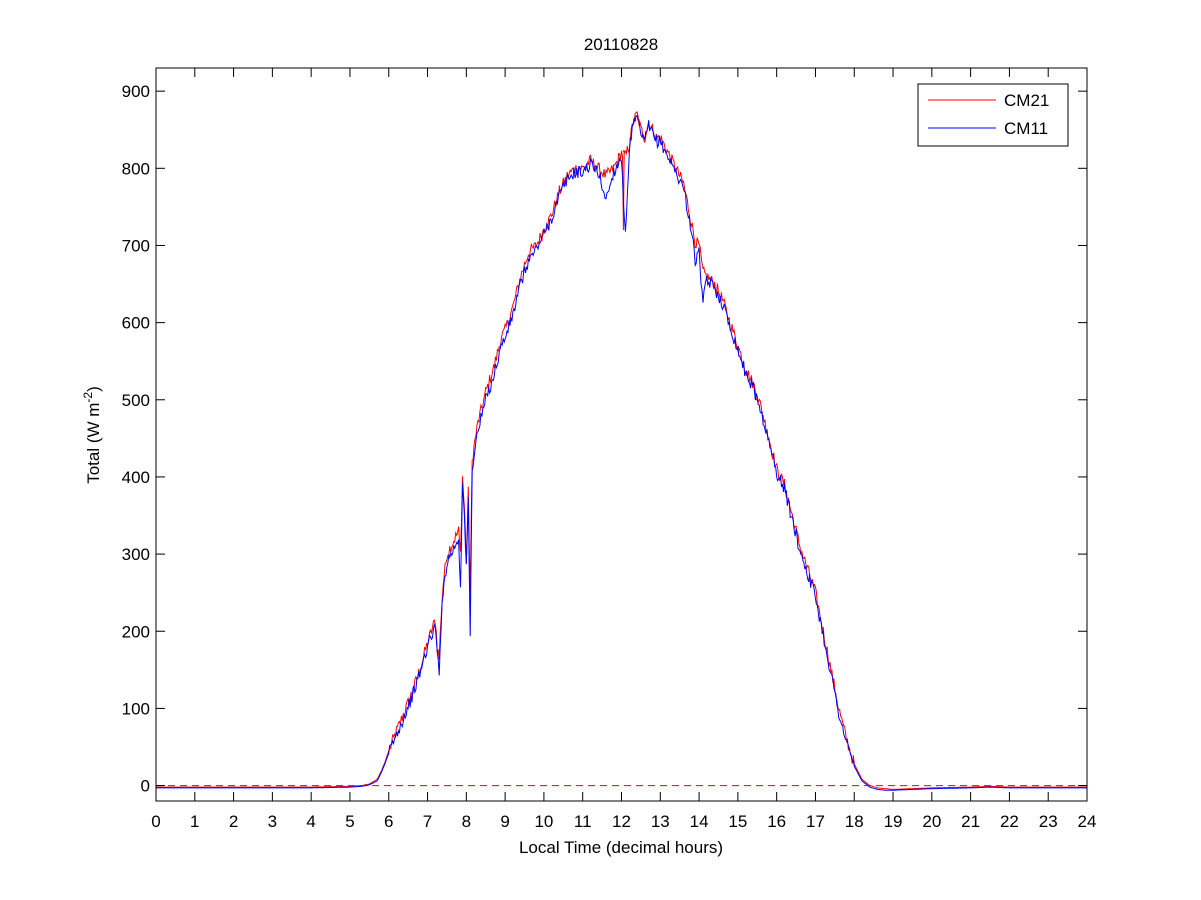 This screenshot has width=1201, height=900. What do you see at coordinates (155, 821) in the screenshot?
I see `x-tick-label: 0` at bounding box center [155, 821].